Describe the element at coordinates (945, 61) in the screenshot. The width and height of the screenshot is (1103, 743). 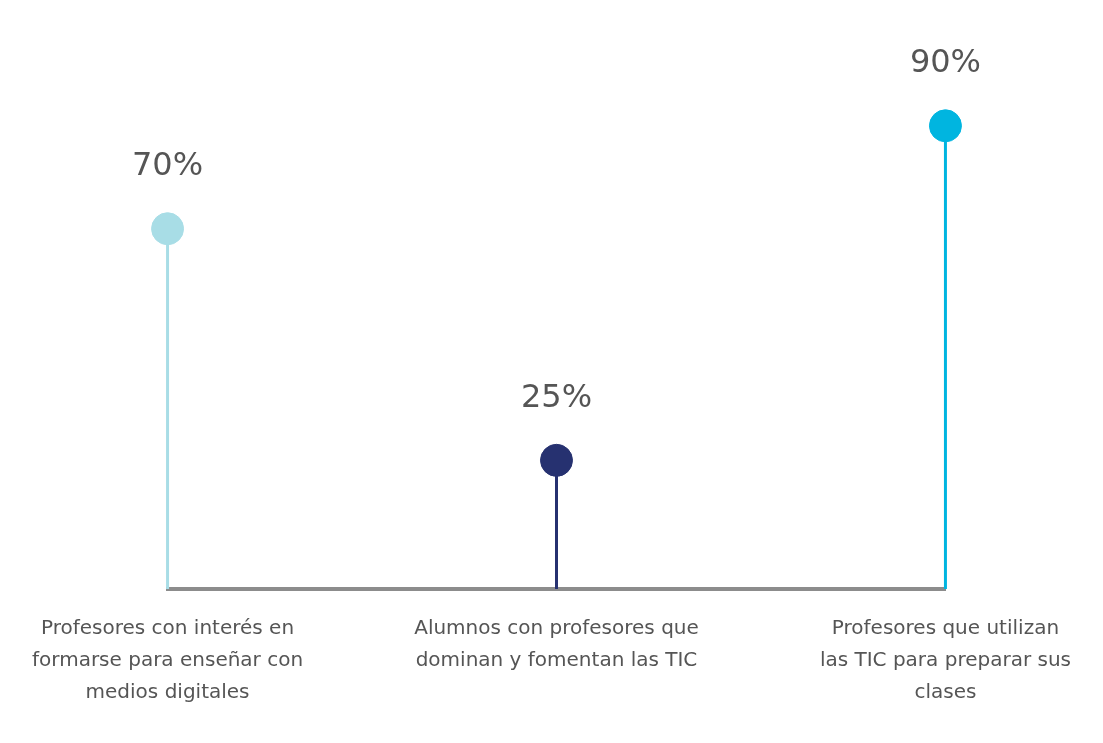
I see `data-label: 90%` at that location.